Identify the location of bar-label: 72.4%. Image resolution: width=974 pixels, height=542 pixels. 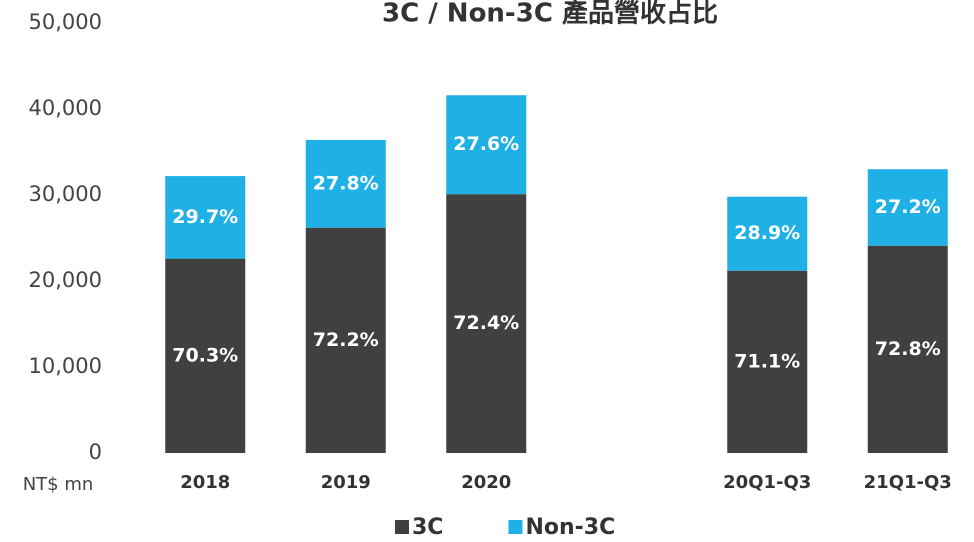
(486, 323).